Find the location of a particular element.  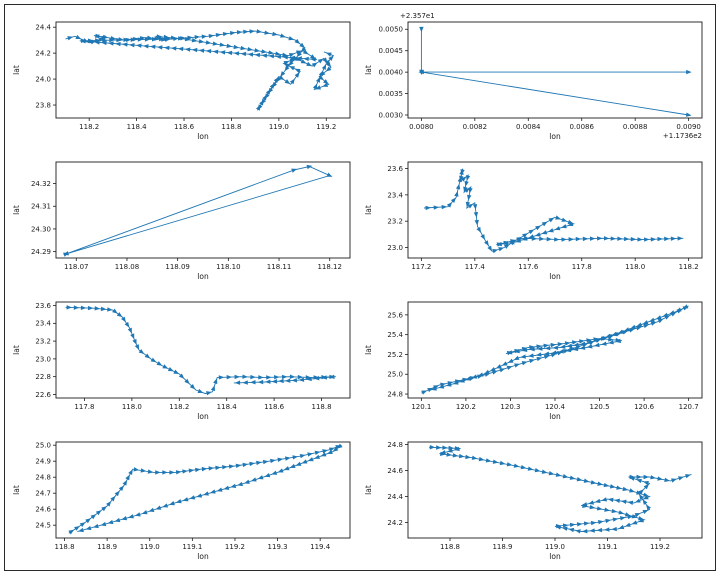

x-tick-label: 0.0080 is located at coordinates (421, 127).